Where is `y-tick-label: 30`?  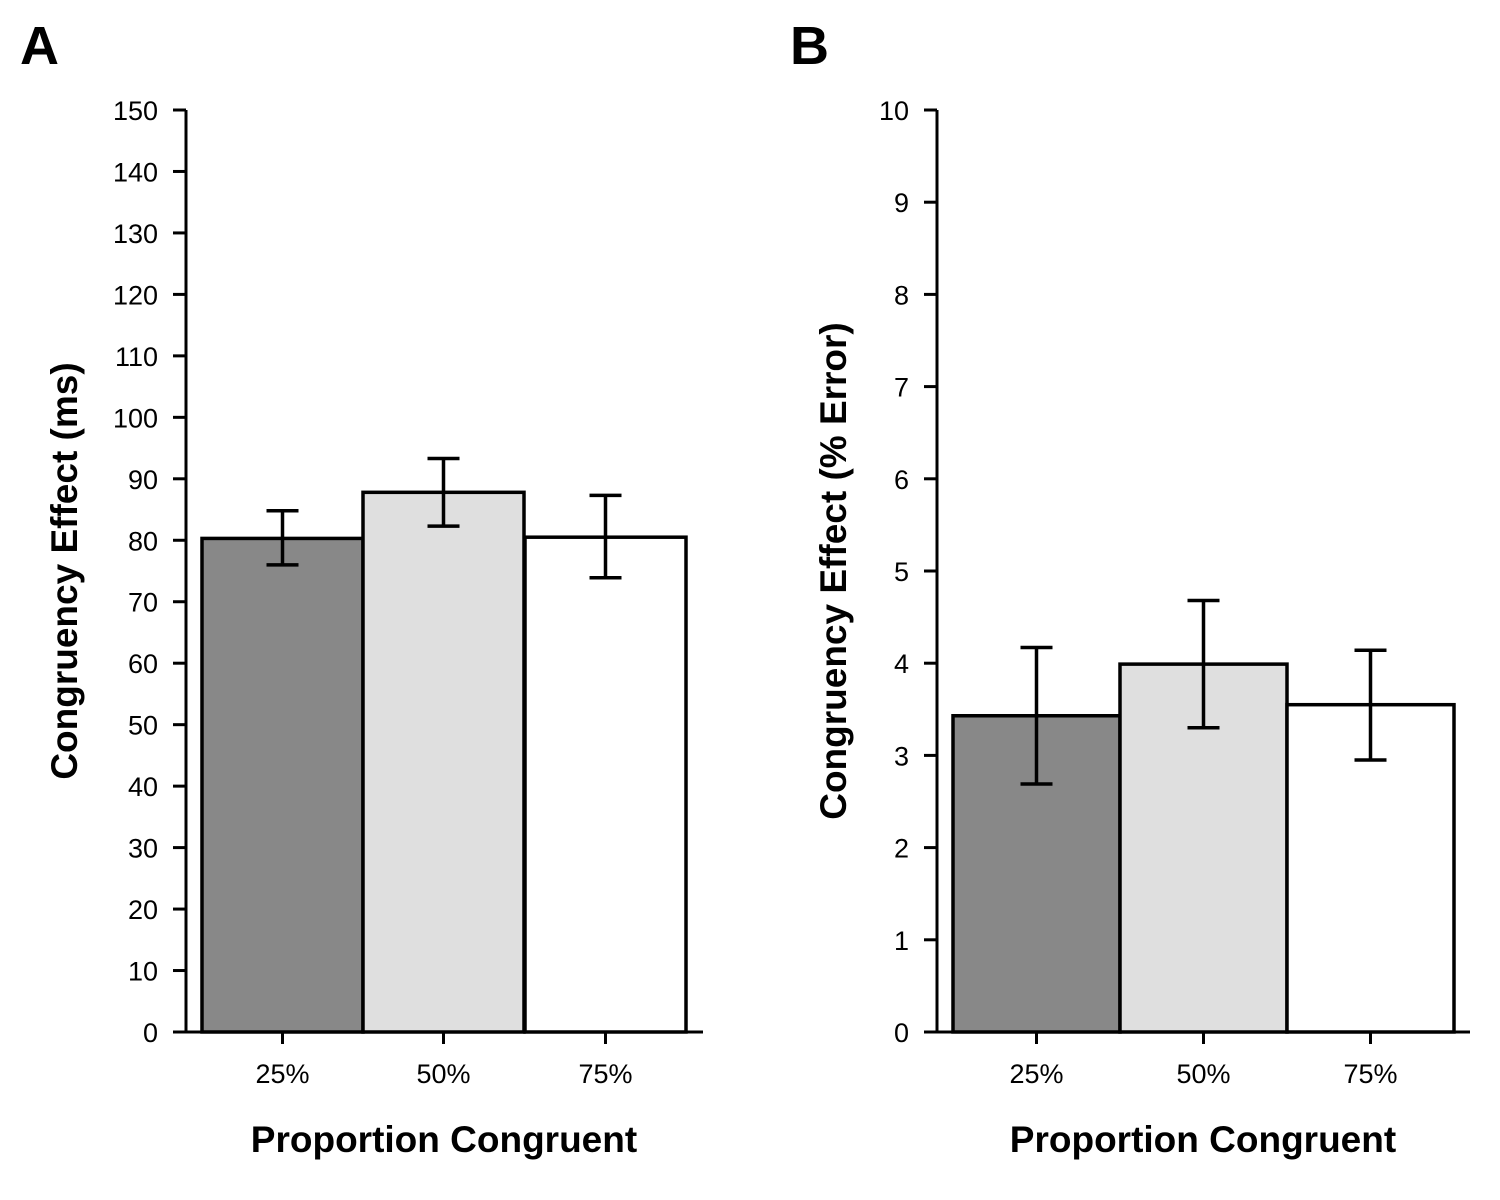 y-tick-label: 30 is located at coordinates (143, 849).